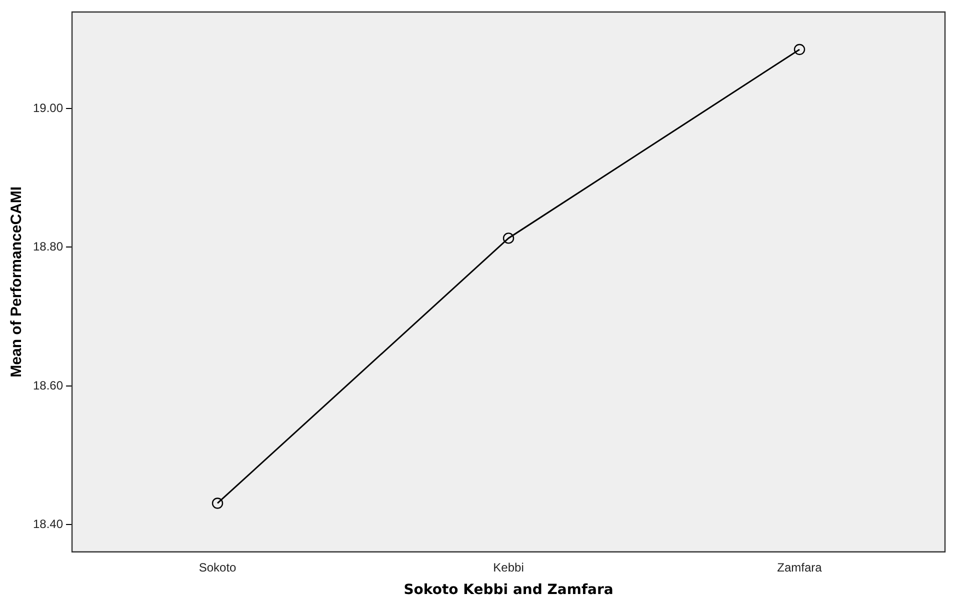 This screenshot has height=607, width=957. I want to click on y-tick-label: 19.00, so click(48, 107).